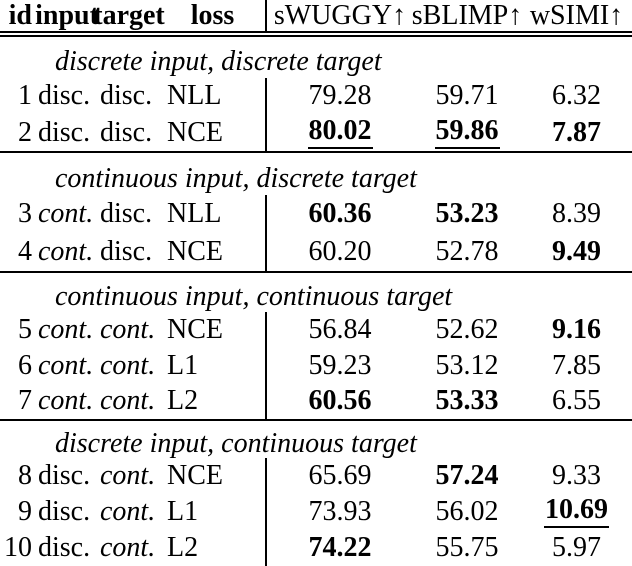  I want to click on table-row: 2 disc. disc. NCE 80.02 59.86 7.87, so click(316, 133).